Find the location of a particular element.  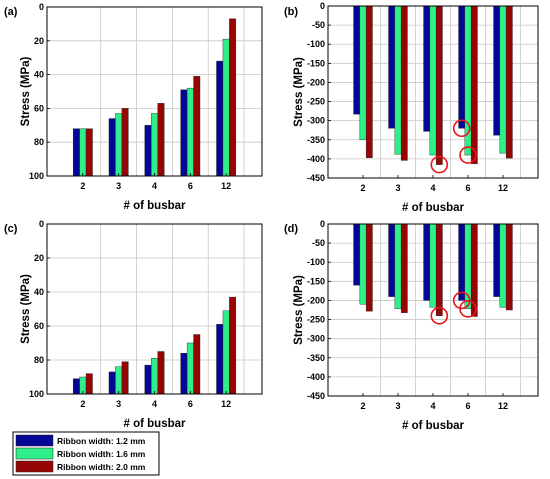

y-tick-label: -50 is located at coordinates (318, 25).